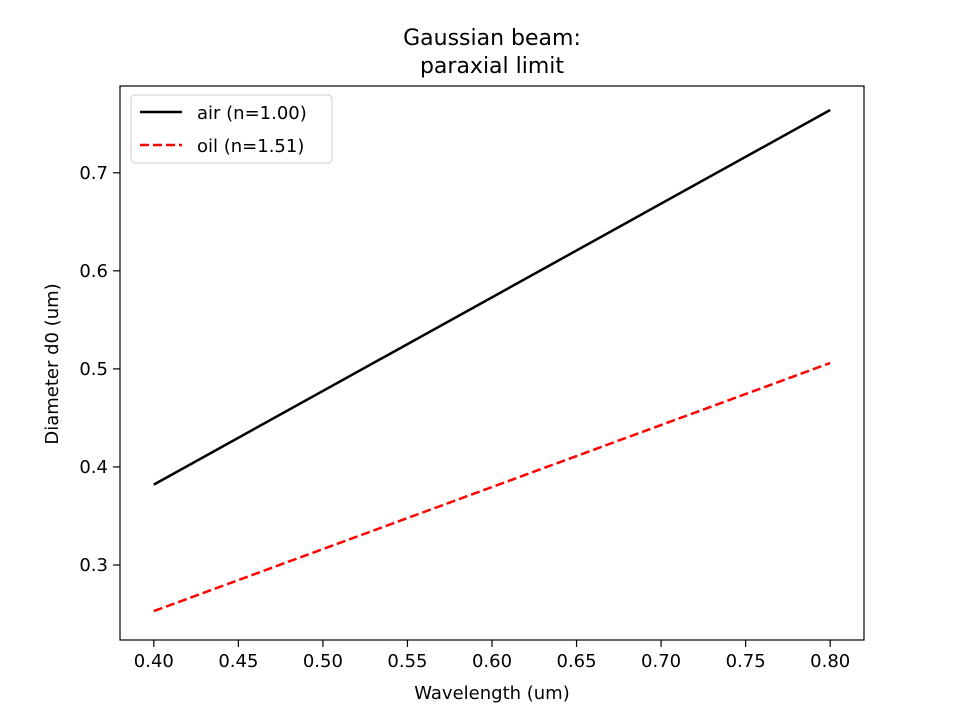 This screenshot has height=720, width=960. I want to click on x-tick-label: 0.80, so click(830, 661).